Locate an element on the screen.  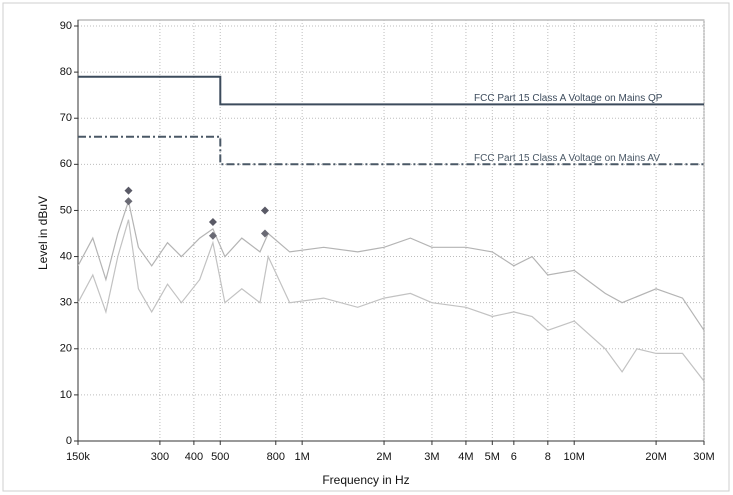
x-tick-label: 20M is located at coordinates (655, 457).